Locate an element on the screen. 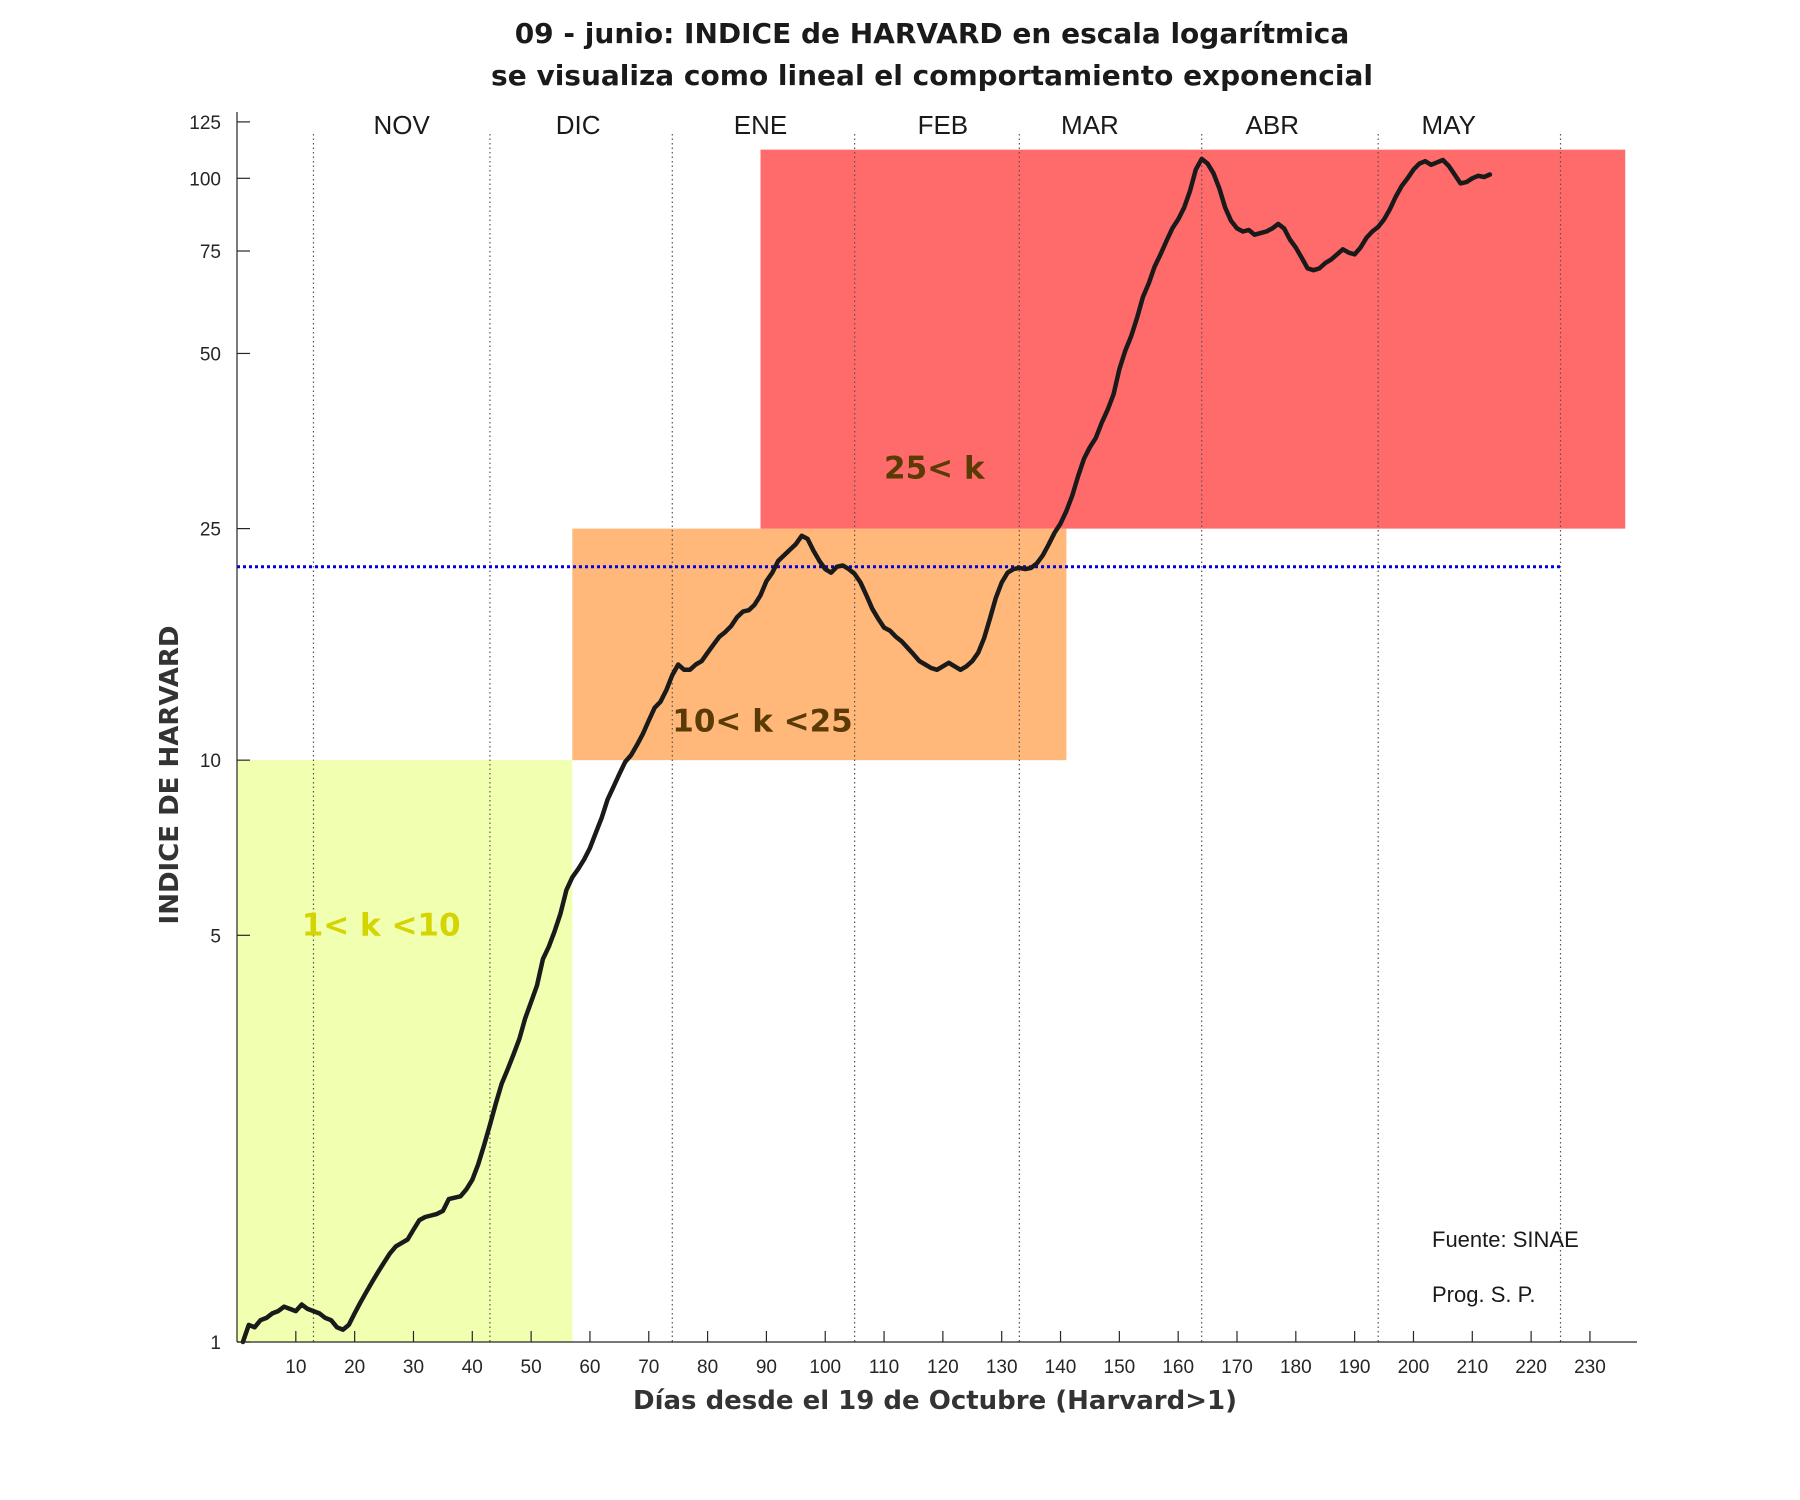 The image size is (1800, 1500). y-tick-label-10: 10 is located at coordinates (210, 761).